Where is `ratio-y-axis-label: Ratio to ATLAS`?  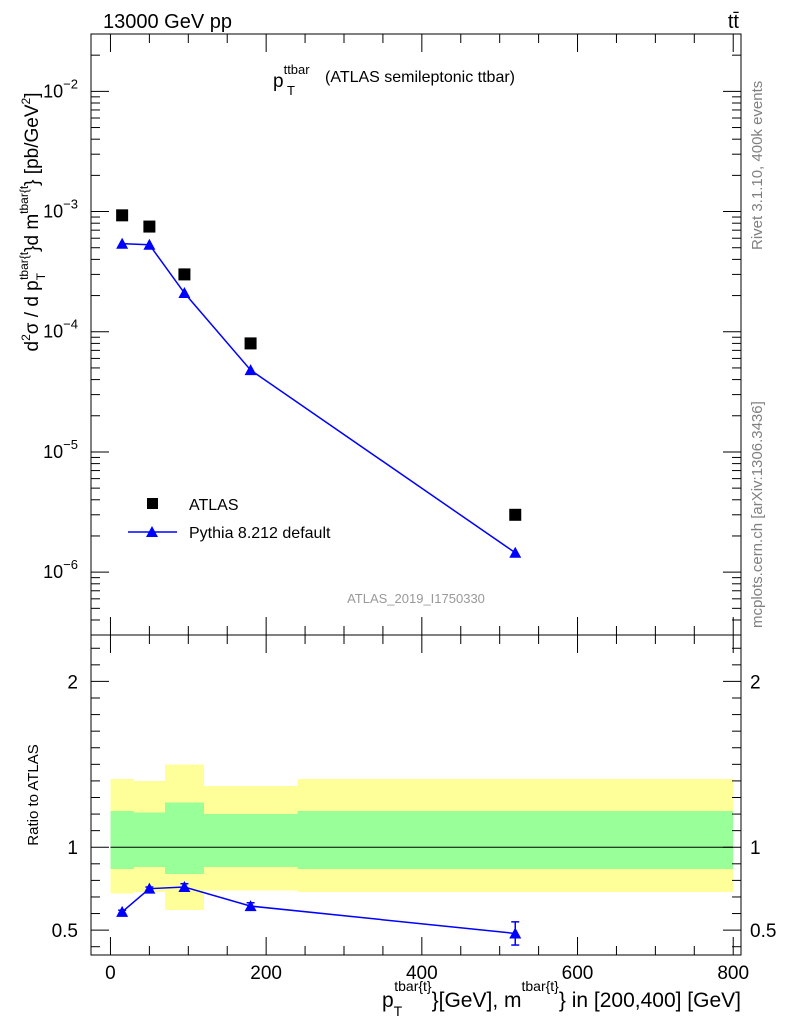 ratio-y-axis-label: Ratio to ATLAS is located at coordinates (33, 794).